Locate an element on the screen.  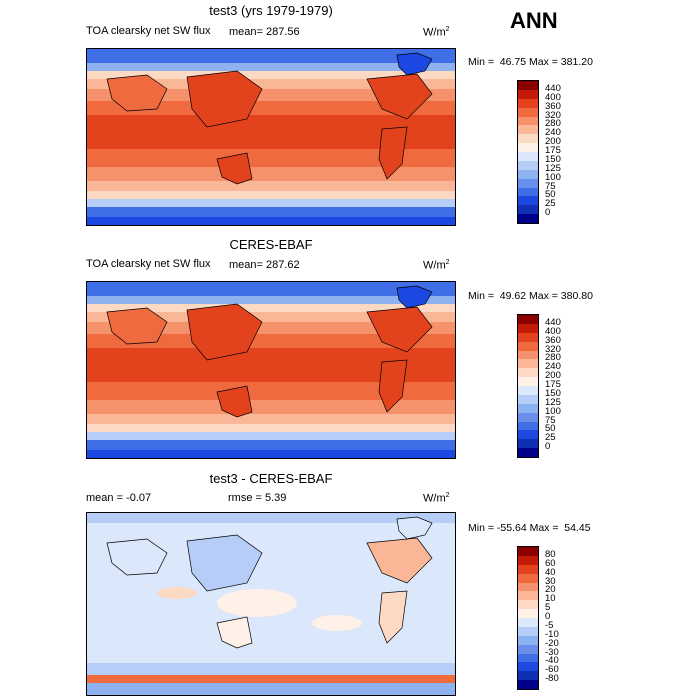
colorbar-tick-label: -10 is located at coordinates (552, 634).